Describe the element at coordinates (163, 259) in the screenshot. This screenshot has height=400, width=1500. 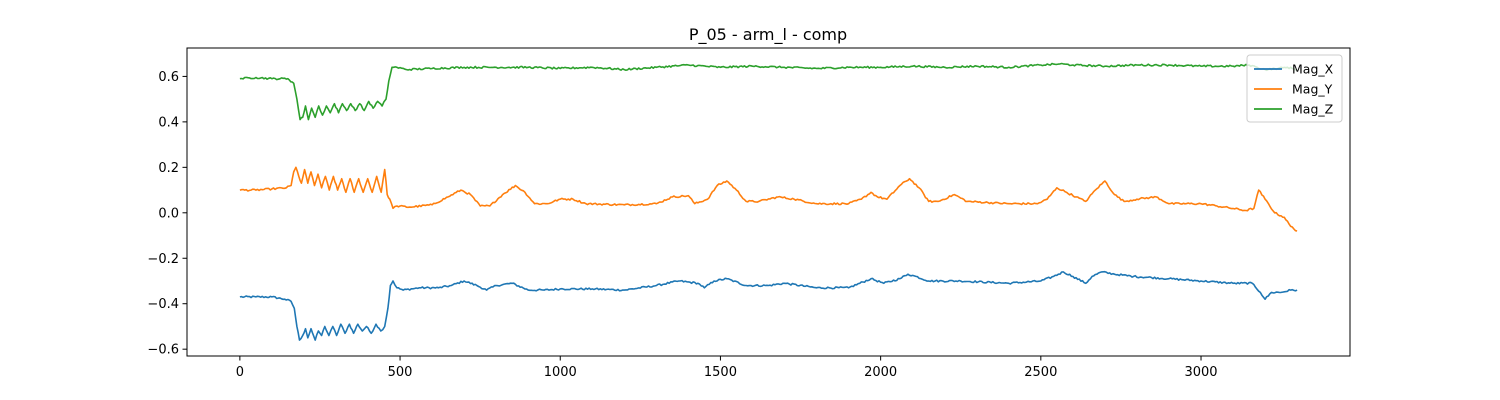
I see `y-tick-label: −0.2` at that location.